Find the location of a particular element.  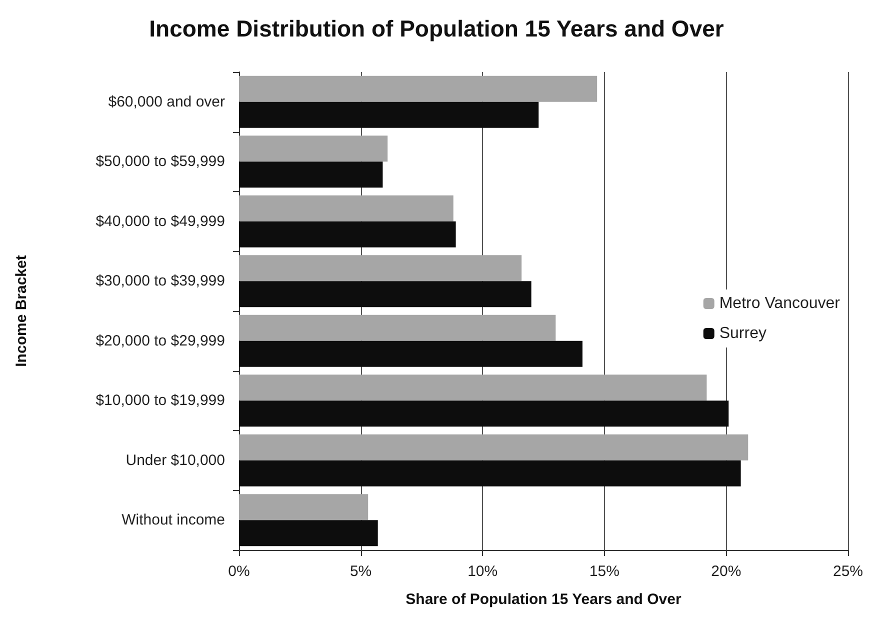

y-tick-label: $30,000 to $39,999 is located at coordinates (160, 281).